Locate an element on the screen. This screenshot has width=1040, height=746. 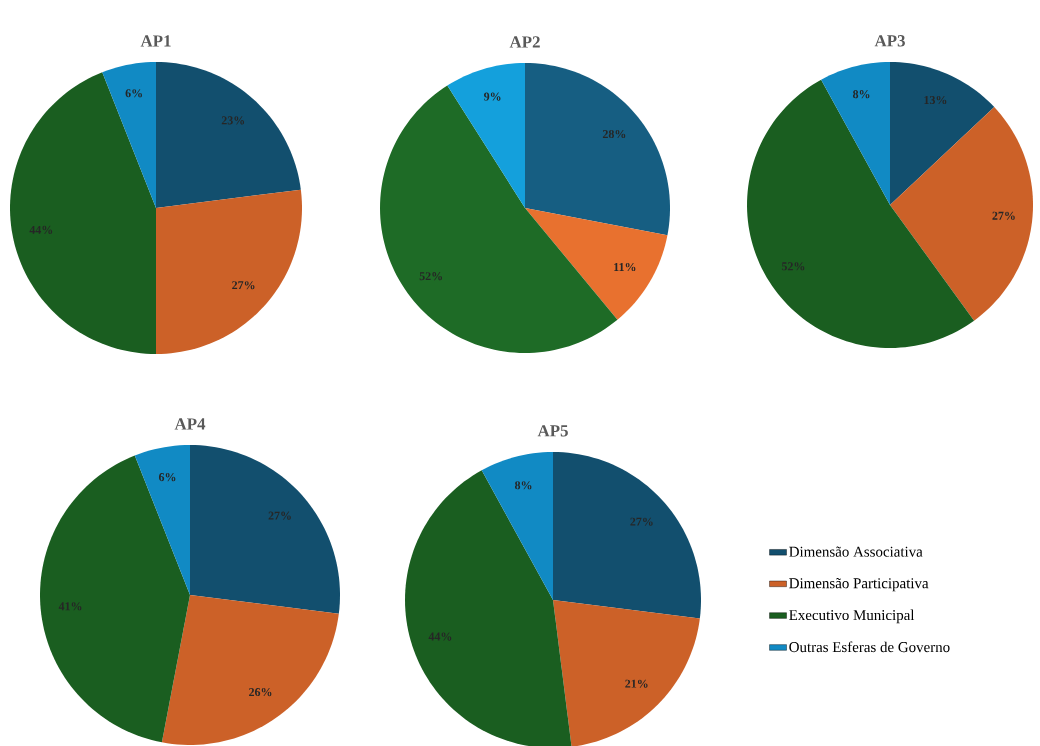
data-label: 41% is located at coordinates (70, 606).